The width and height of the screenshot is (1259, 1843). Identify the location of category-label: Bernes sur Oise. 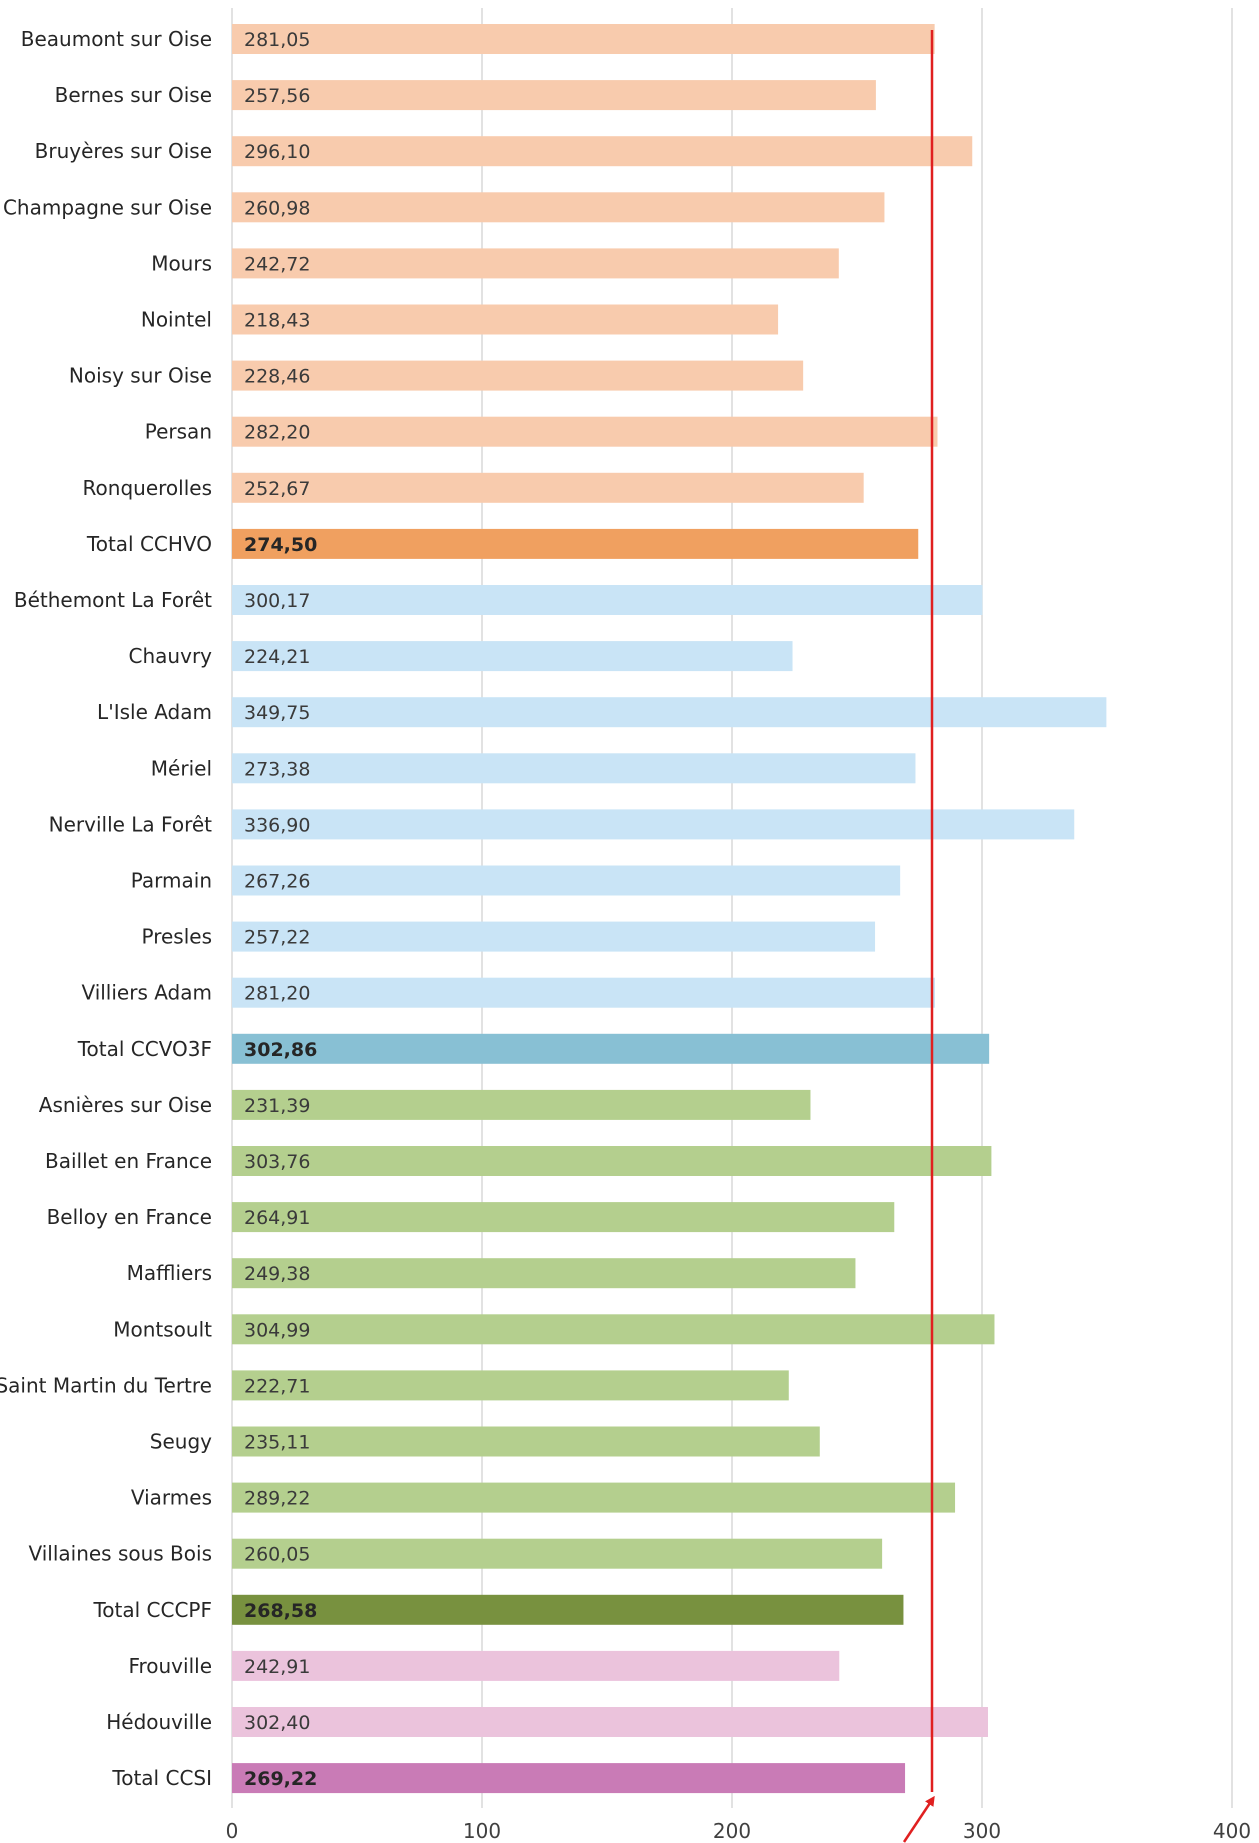
(133, 95).